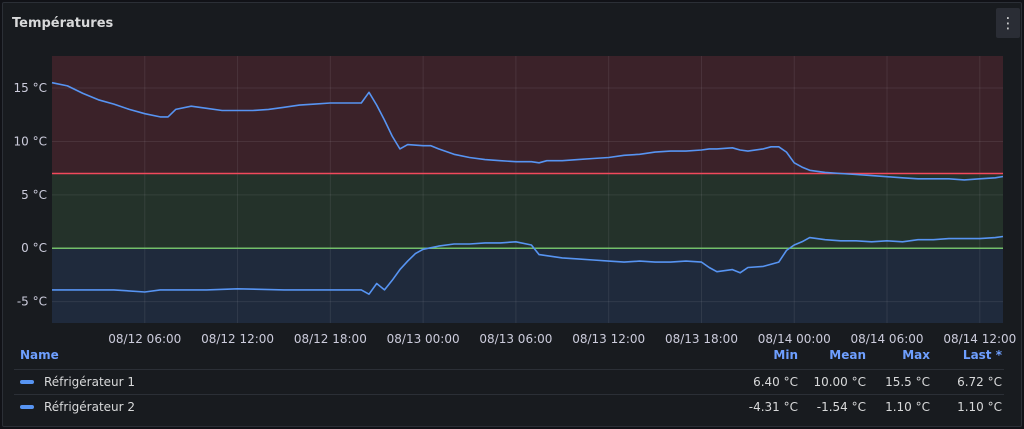  Describe the element at coordinates (330, 339) in the screenshot. I see `x-tick-label: 08/12 18:00` at that location.